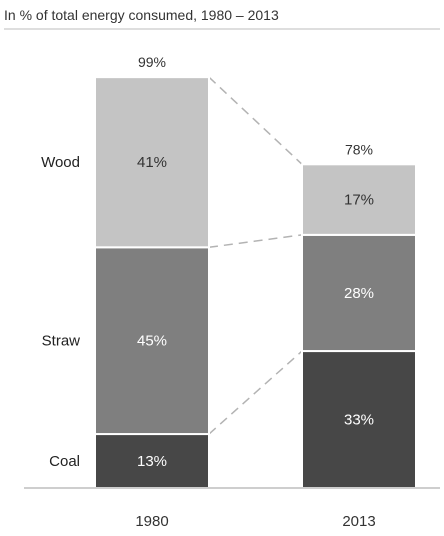 This screenshot has height=536, width=444. I want to click on data-label-straw-1980: 45%, so click(152, 341).